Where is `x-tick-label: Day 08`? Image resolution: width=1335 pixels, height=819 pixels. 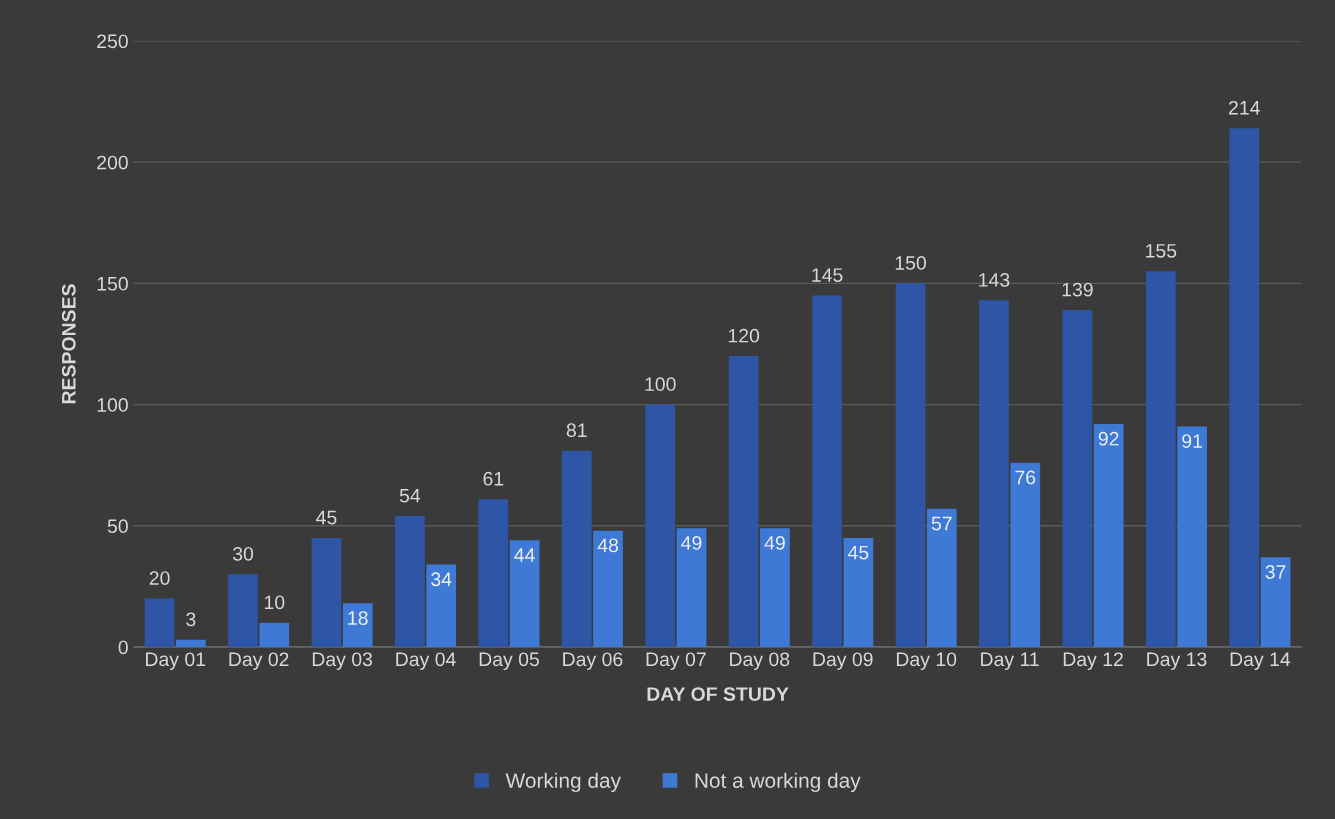 x-tick-label: Day 08 is located at coordinates (760, 661).